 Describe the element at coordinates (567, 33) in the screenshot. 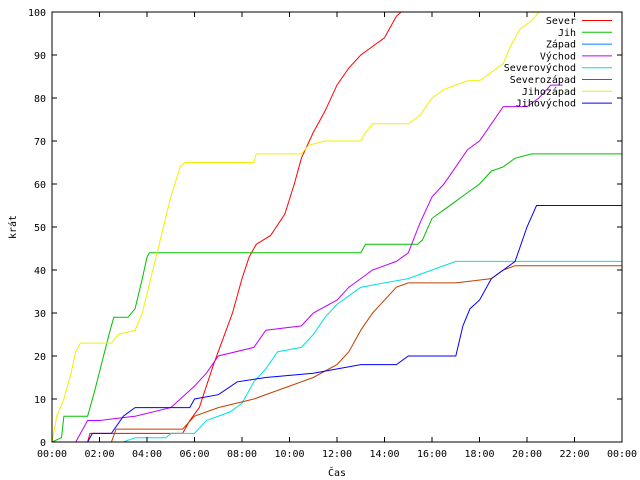

I see `legend-label: Jih` at that location.